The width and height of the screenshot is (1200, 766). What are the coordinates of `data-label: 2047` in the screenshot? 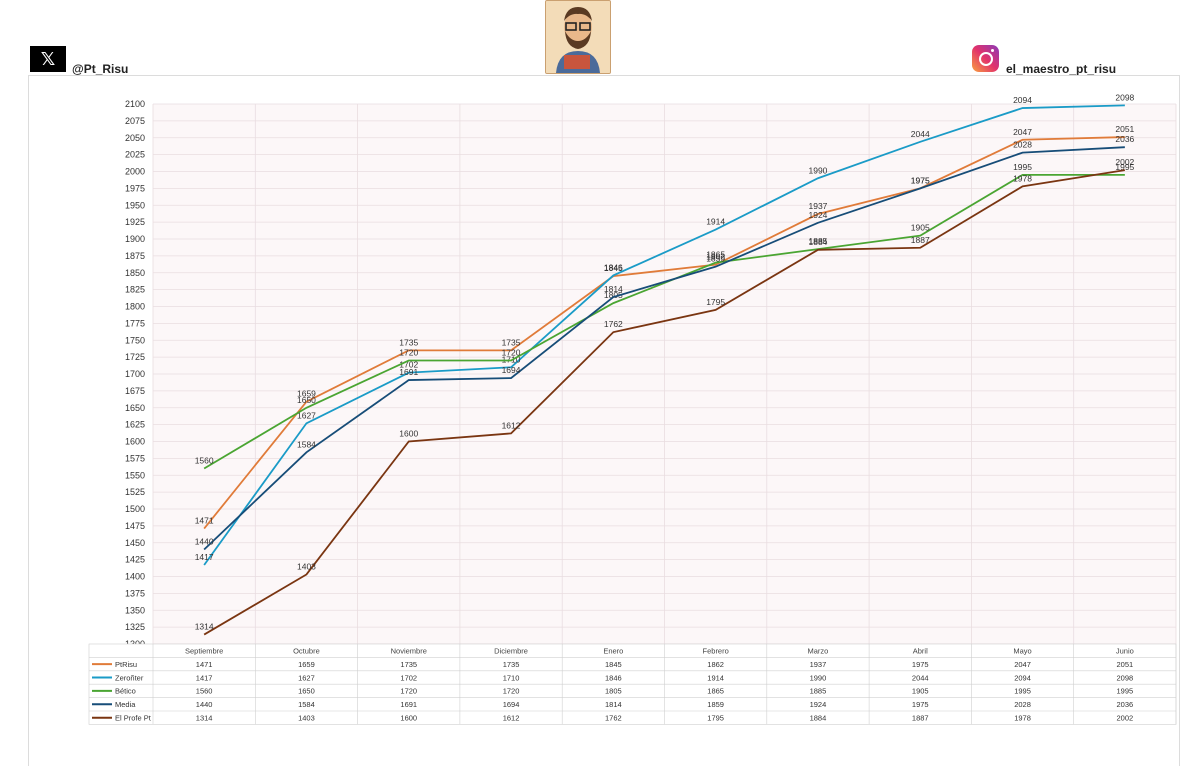 It's located at (1022, 132).